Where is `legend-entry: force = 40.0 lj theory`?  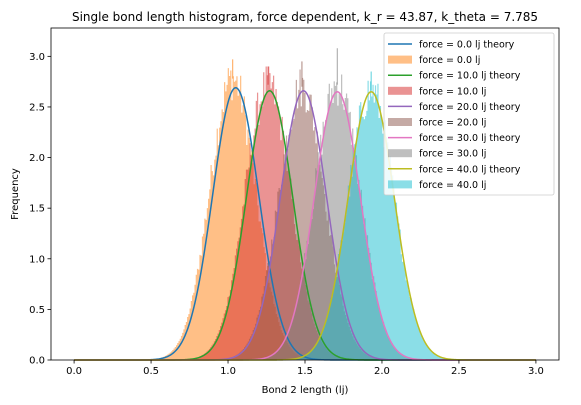 legend-entry: force = 40.0 lj theory is located at coordinates (454, 169).